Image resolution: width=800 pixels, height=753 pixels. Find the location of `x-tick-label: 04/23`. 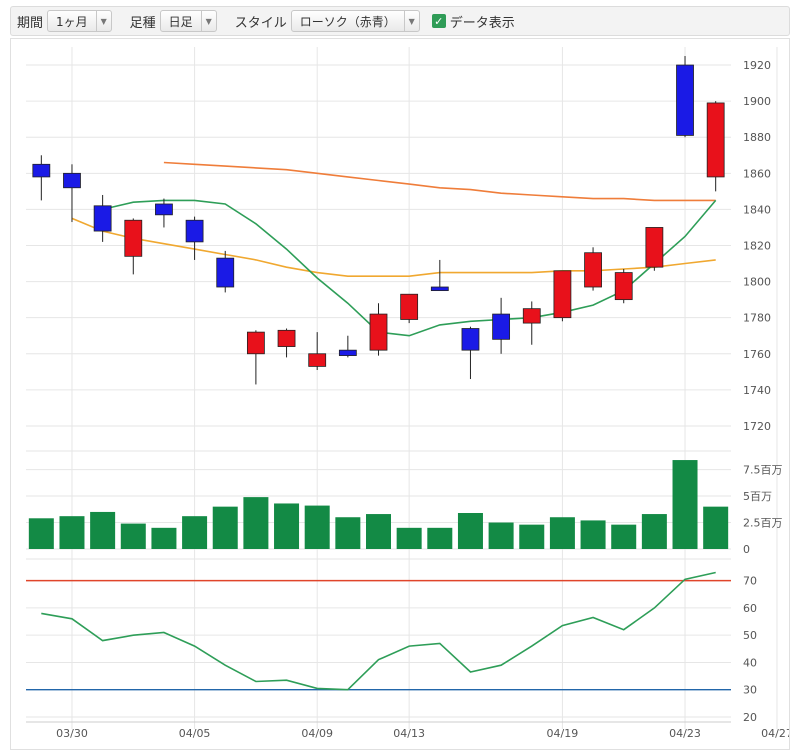

x-tick-label: 04/23 is located at coordinates (685, 733).